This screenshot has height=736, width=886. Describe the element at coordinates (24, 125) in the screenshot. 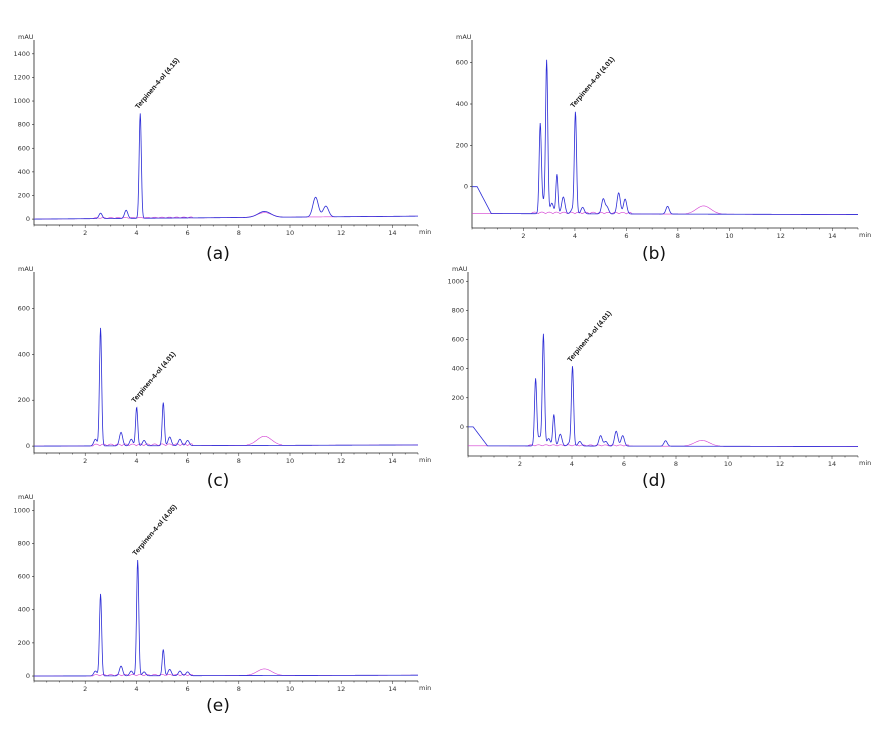

I see `y-tick-label: 800` at that location.